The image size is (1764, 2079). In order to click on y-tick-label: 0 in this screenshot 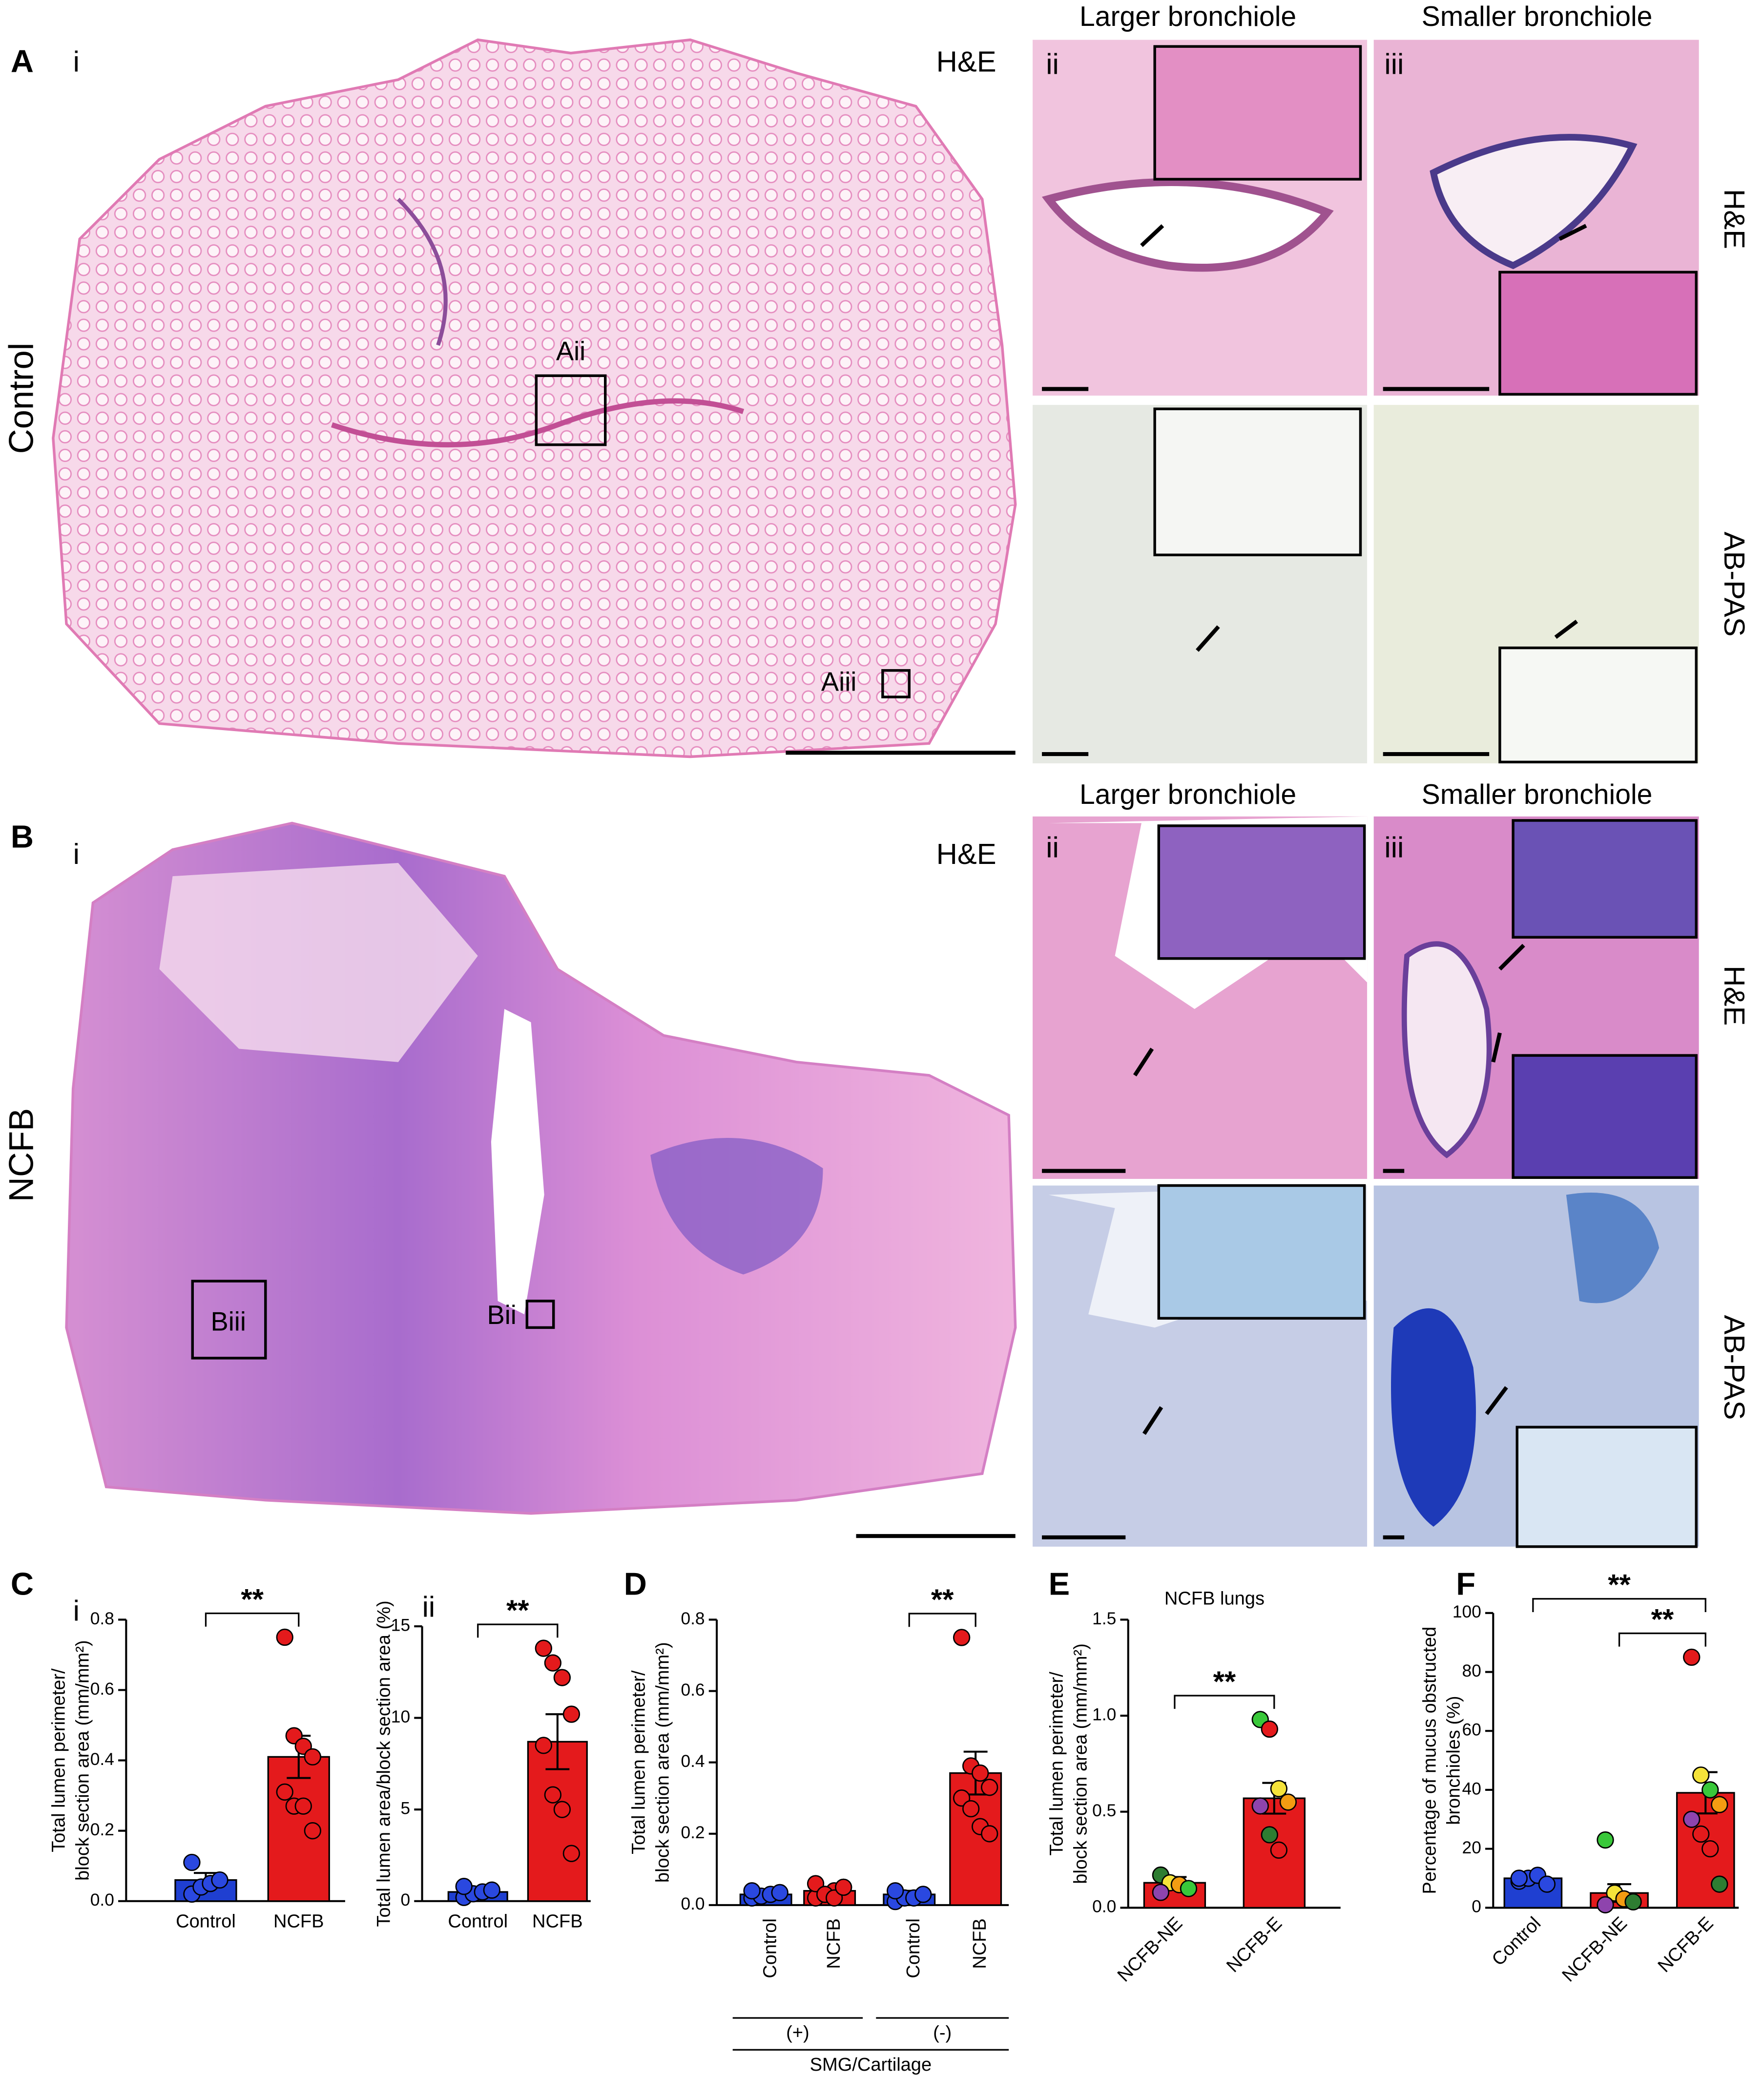, I will do `click(405, 1900)`.